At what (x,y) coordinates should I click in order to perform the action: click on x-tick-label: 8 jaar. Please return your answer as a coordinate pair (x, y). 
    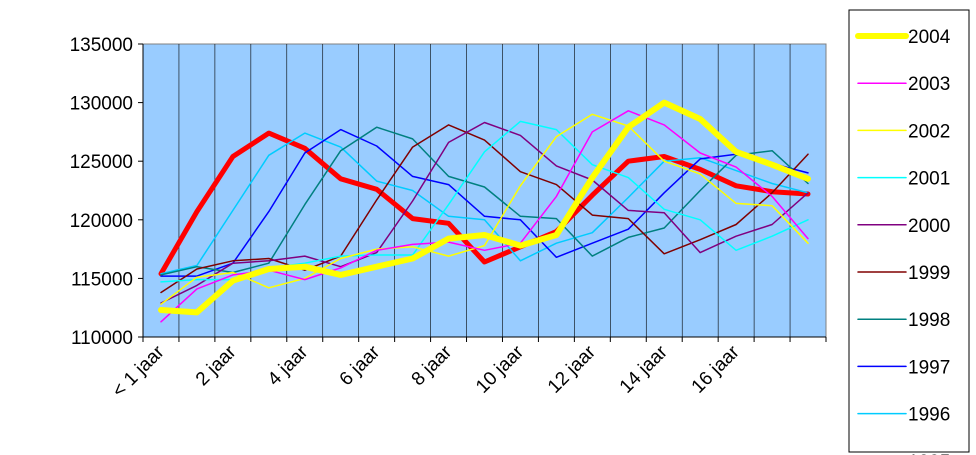
    Looking at the image, I should click on (432, 365).